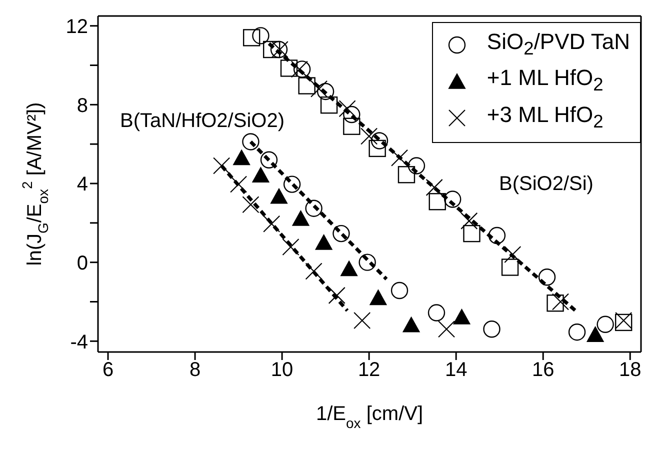 The width and height of the screenshot is (653, 450). What do you see at coordinates (82, 185) in the screenshot?
I see `y-tick-label: 4` at bounding box center [82, 185].